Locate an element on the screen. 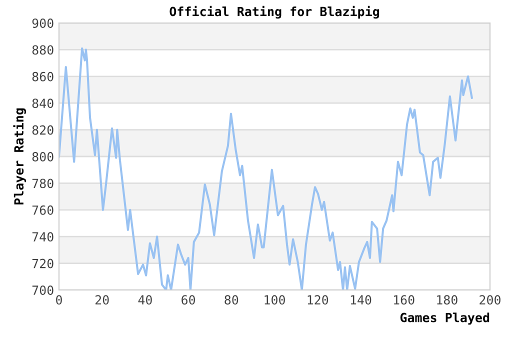 The height and width of the screenshot is (340, 510). chart-title: Official Rating for Blazipig is located at coordinates (275, 12).